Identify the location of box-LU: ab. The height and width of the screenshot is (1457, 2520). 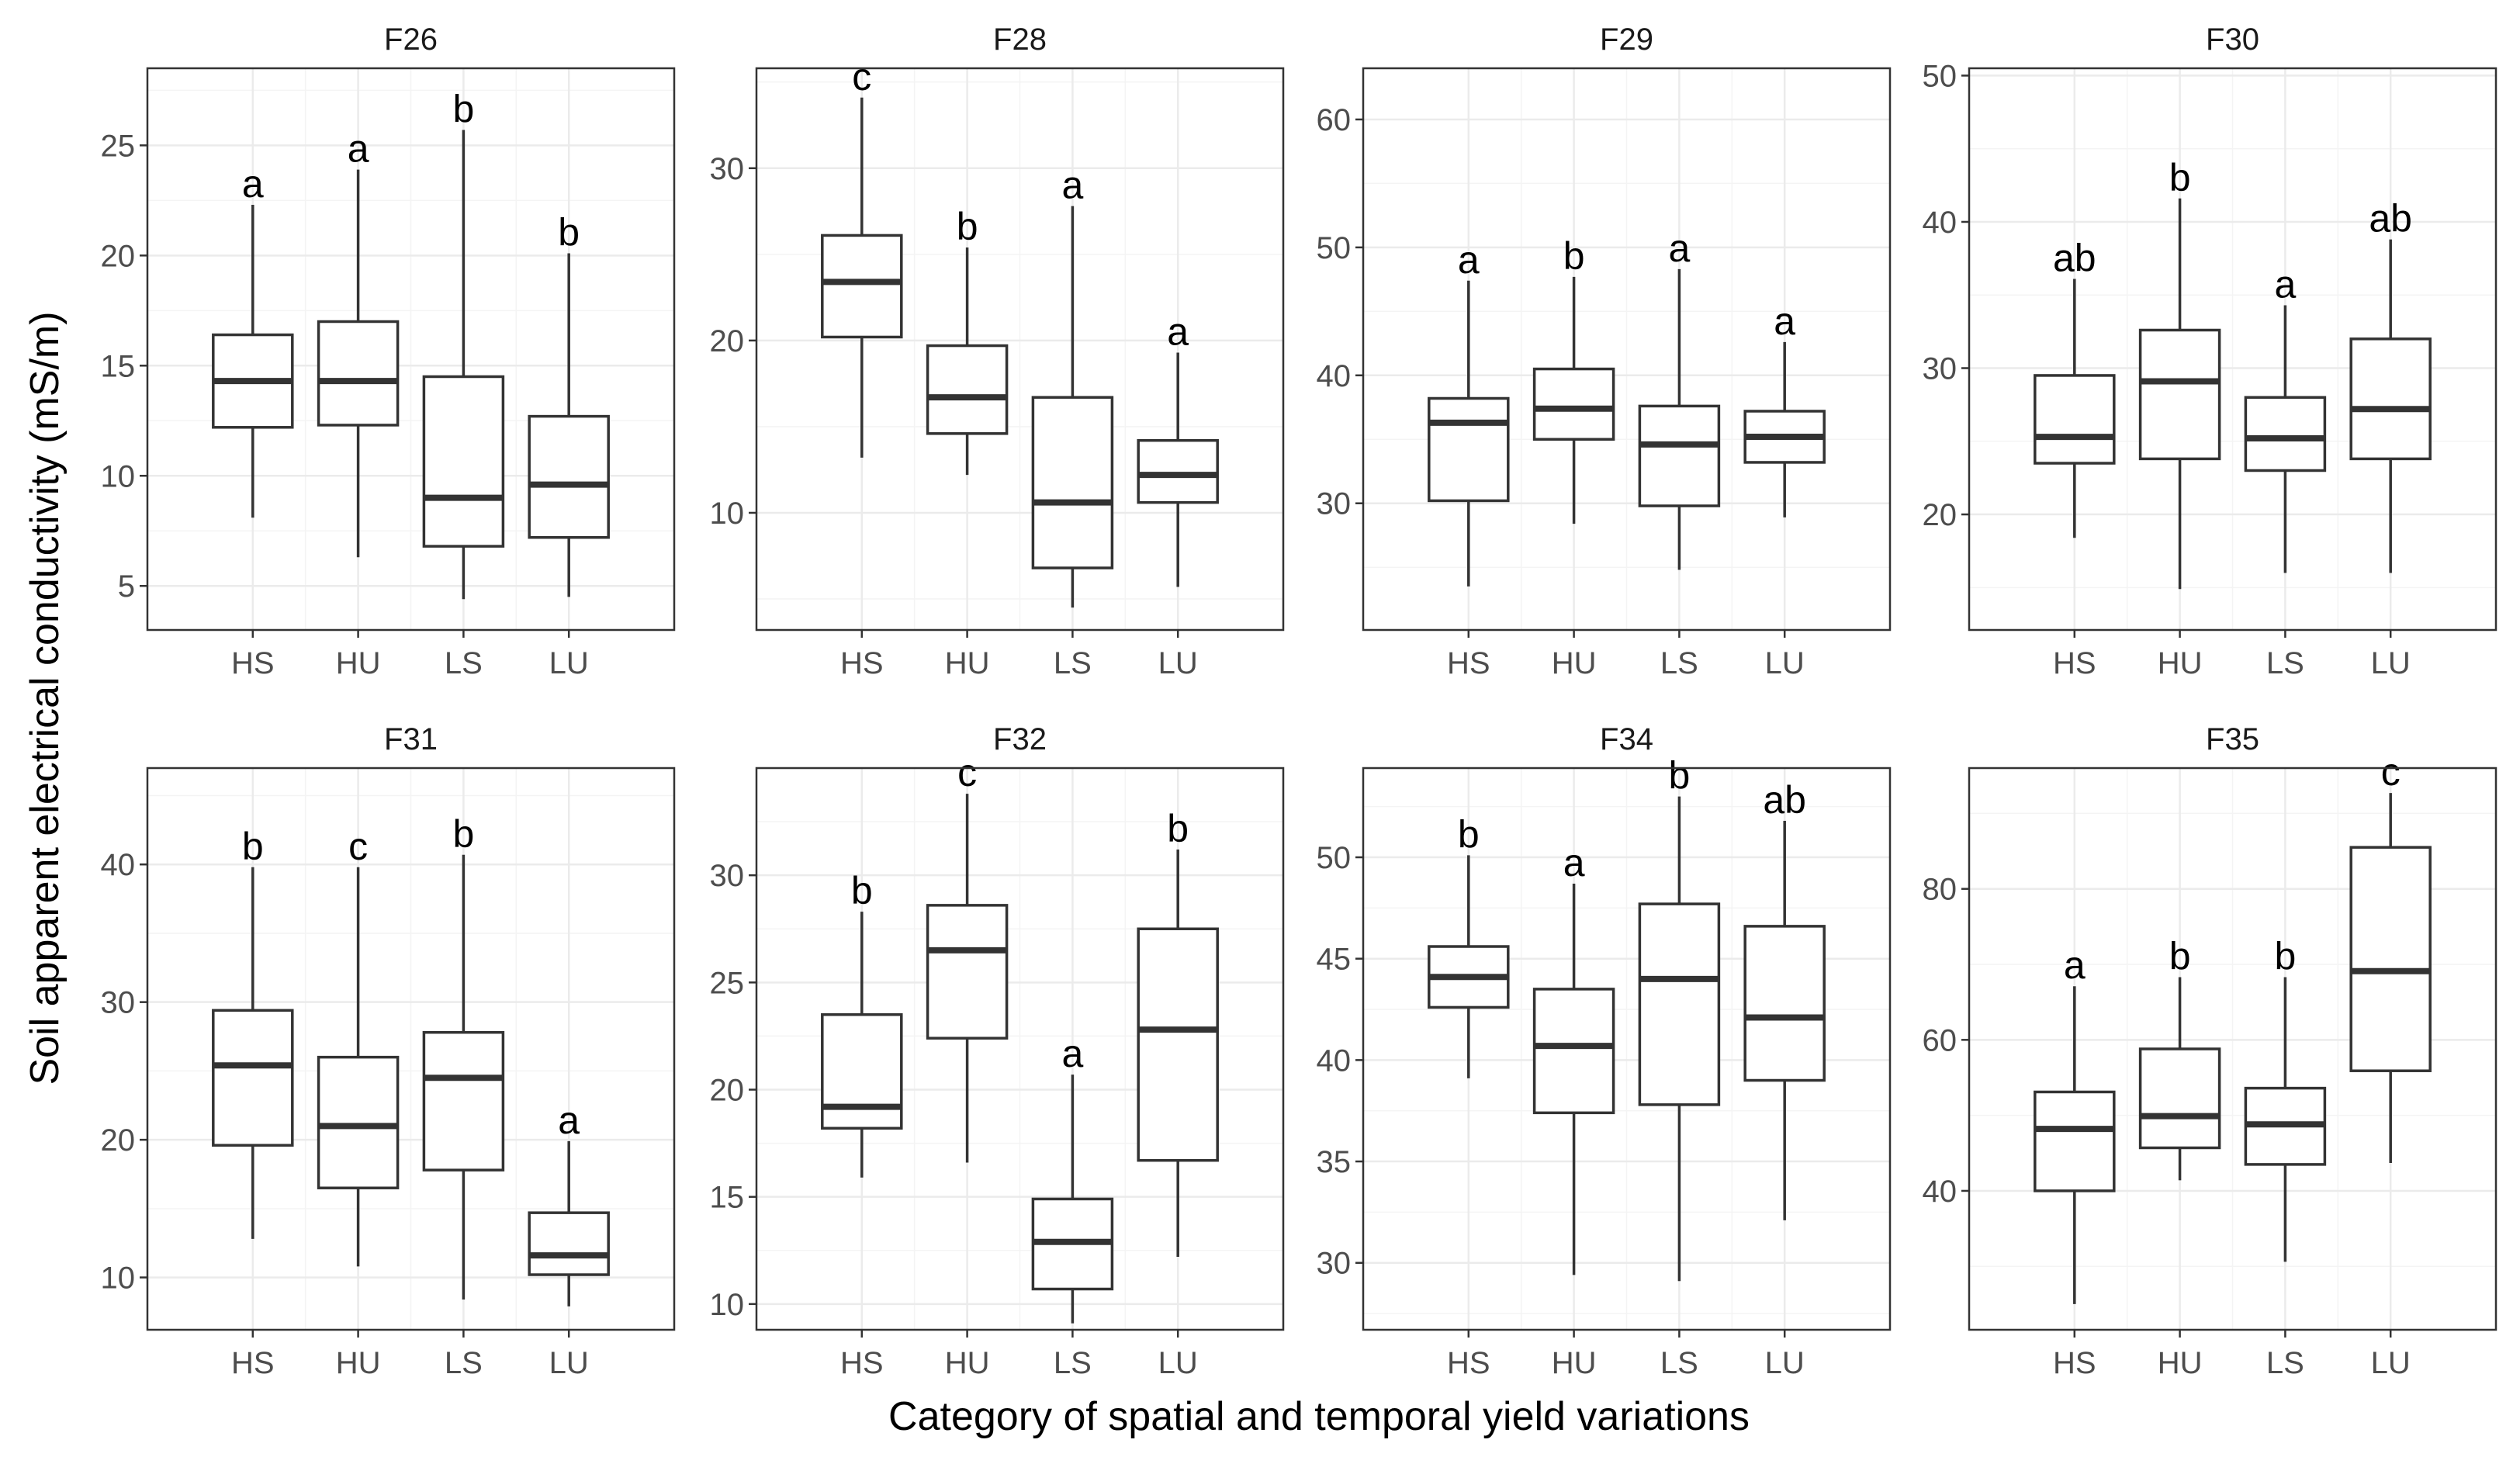
(1784, 999).